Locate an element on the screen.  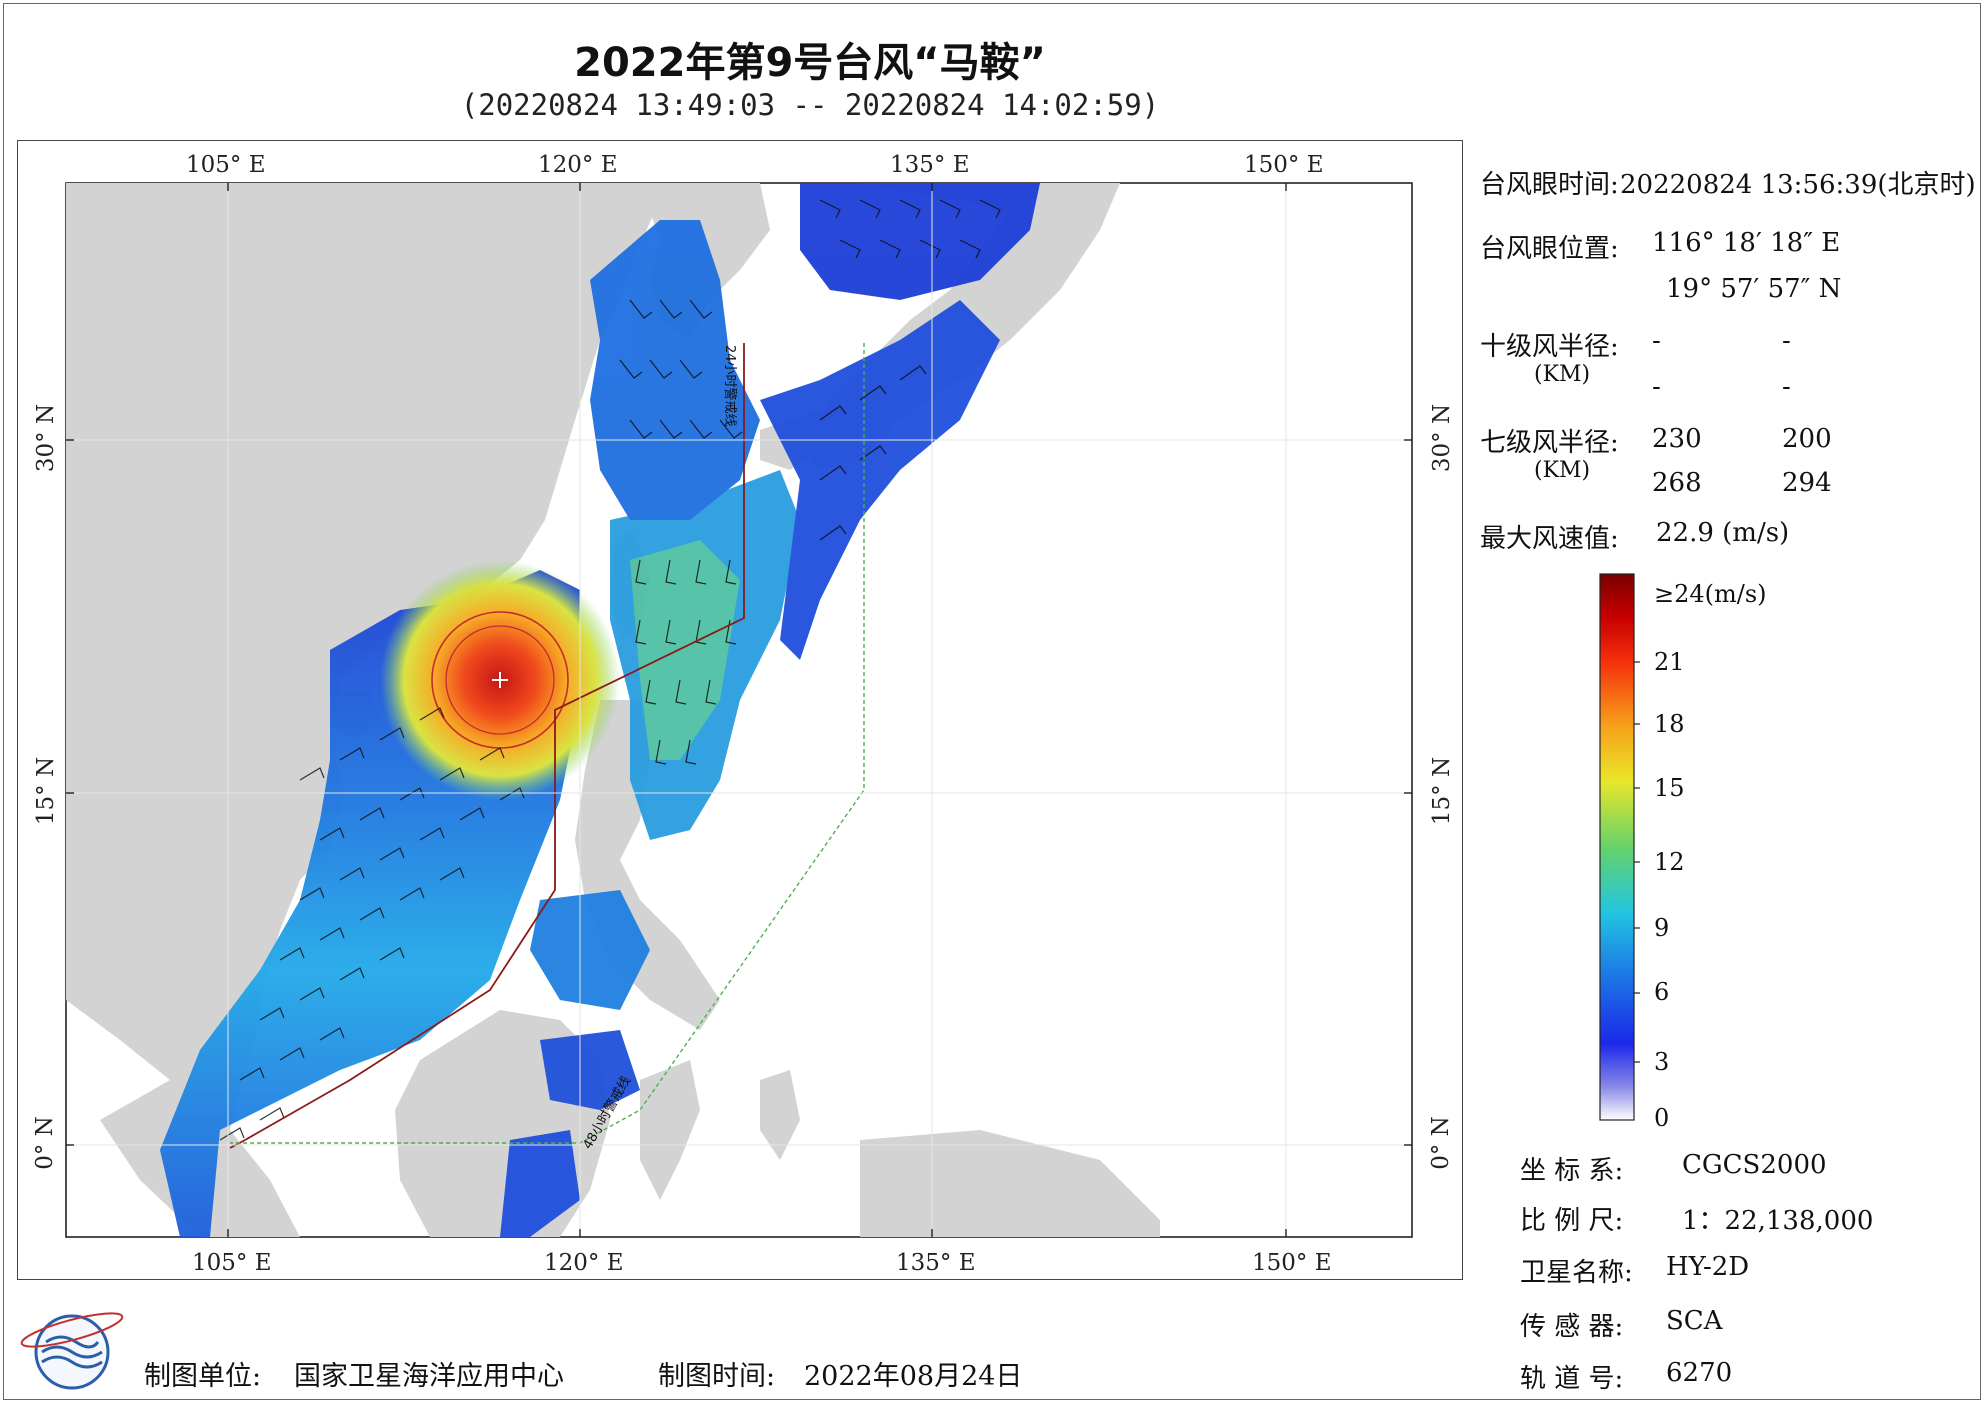
crs-value: CGCS2000 is located at coordinates (1754, 1165).